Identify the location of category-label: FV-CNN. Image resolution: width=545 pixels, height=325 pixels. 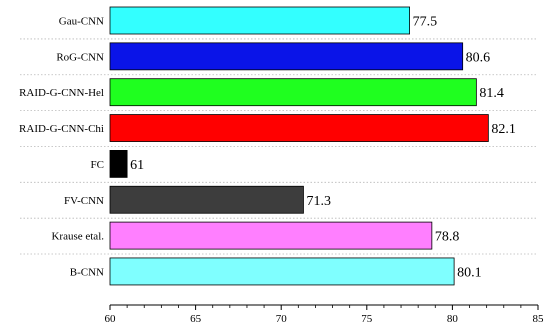
(84, 201).